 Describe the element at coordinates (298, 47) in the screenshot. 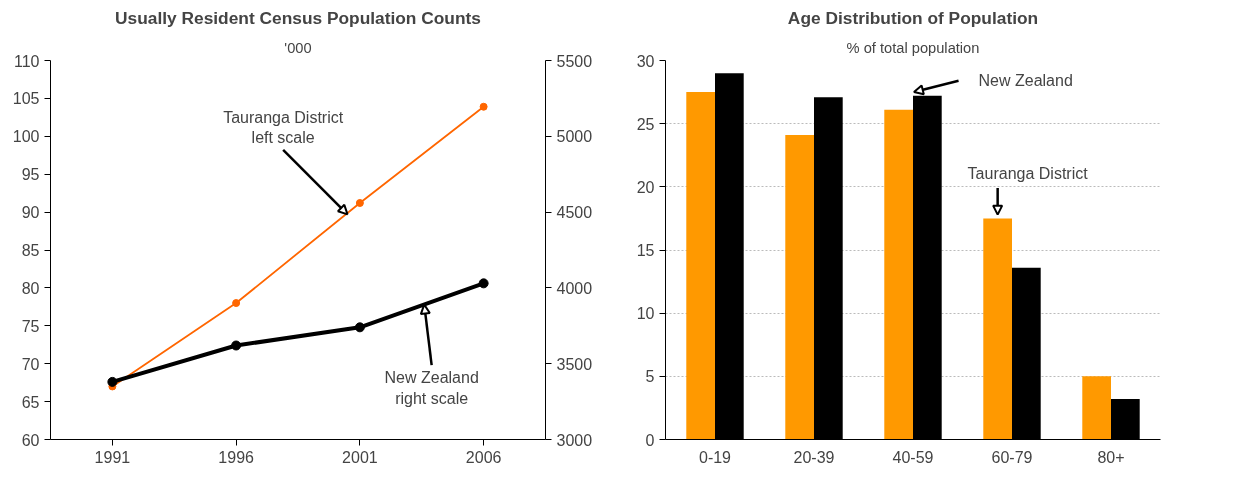

I see `chart-subtitle: '000` at that location.